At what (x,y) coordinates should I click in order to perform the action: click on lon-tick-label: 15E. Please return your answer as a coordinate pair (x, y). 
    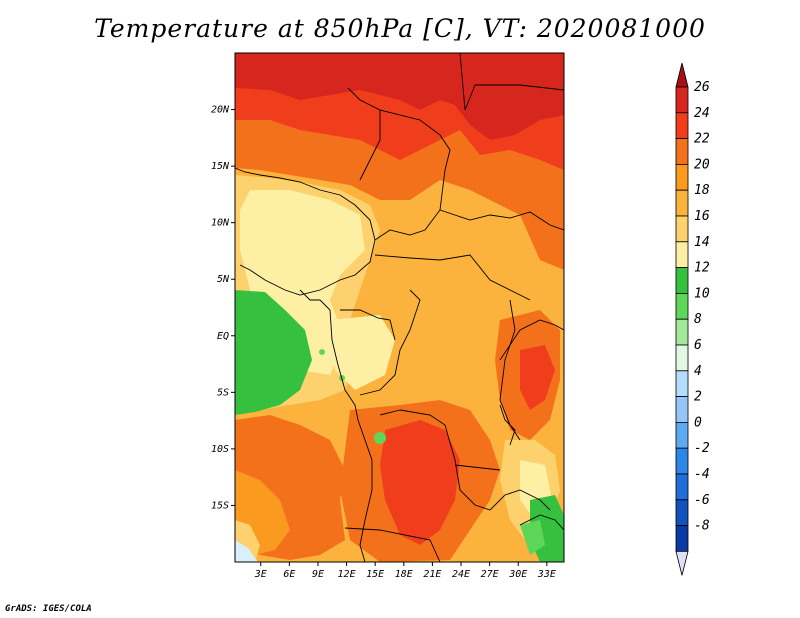
    Looking at the image, I should click on (375, 574).